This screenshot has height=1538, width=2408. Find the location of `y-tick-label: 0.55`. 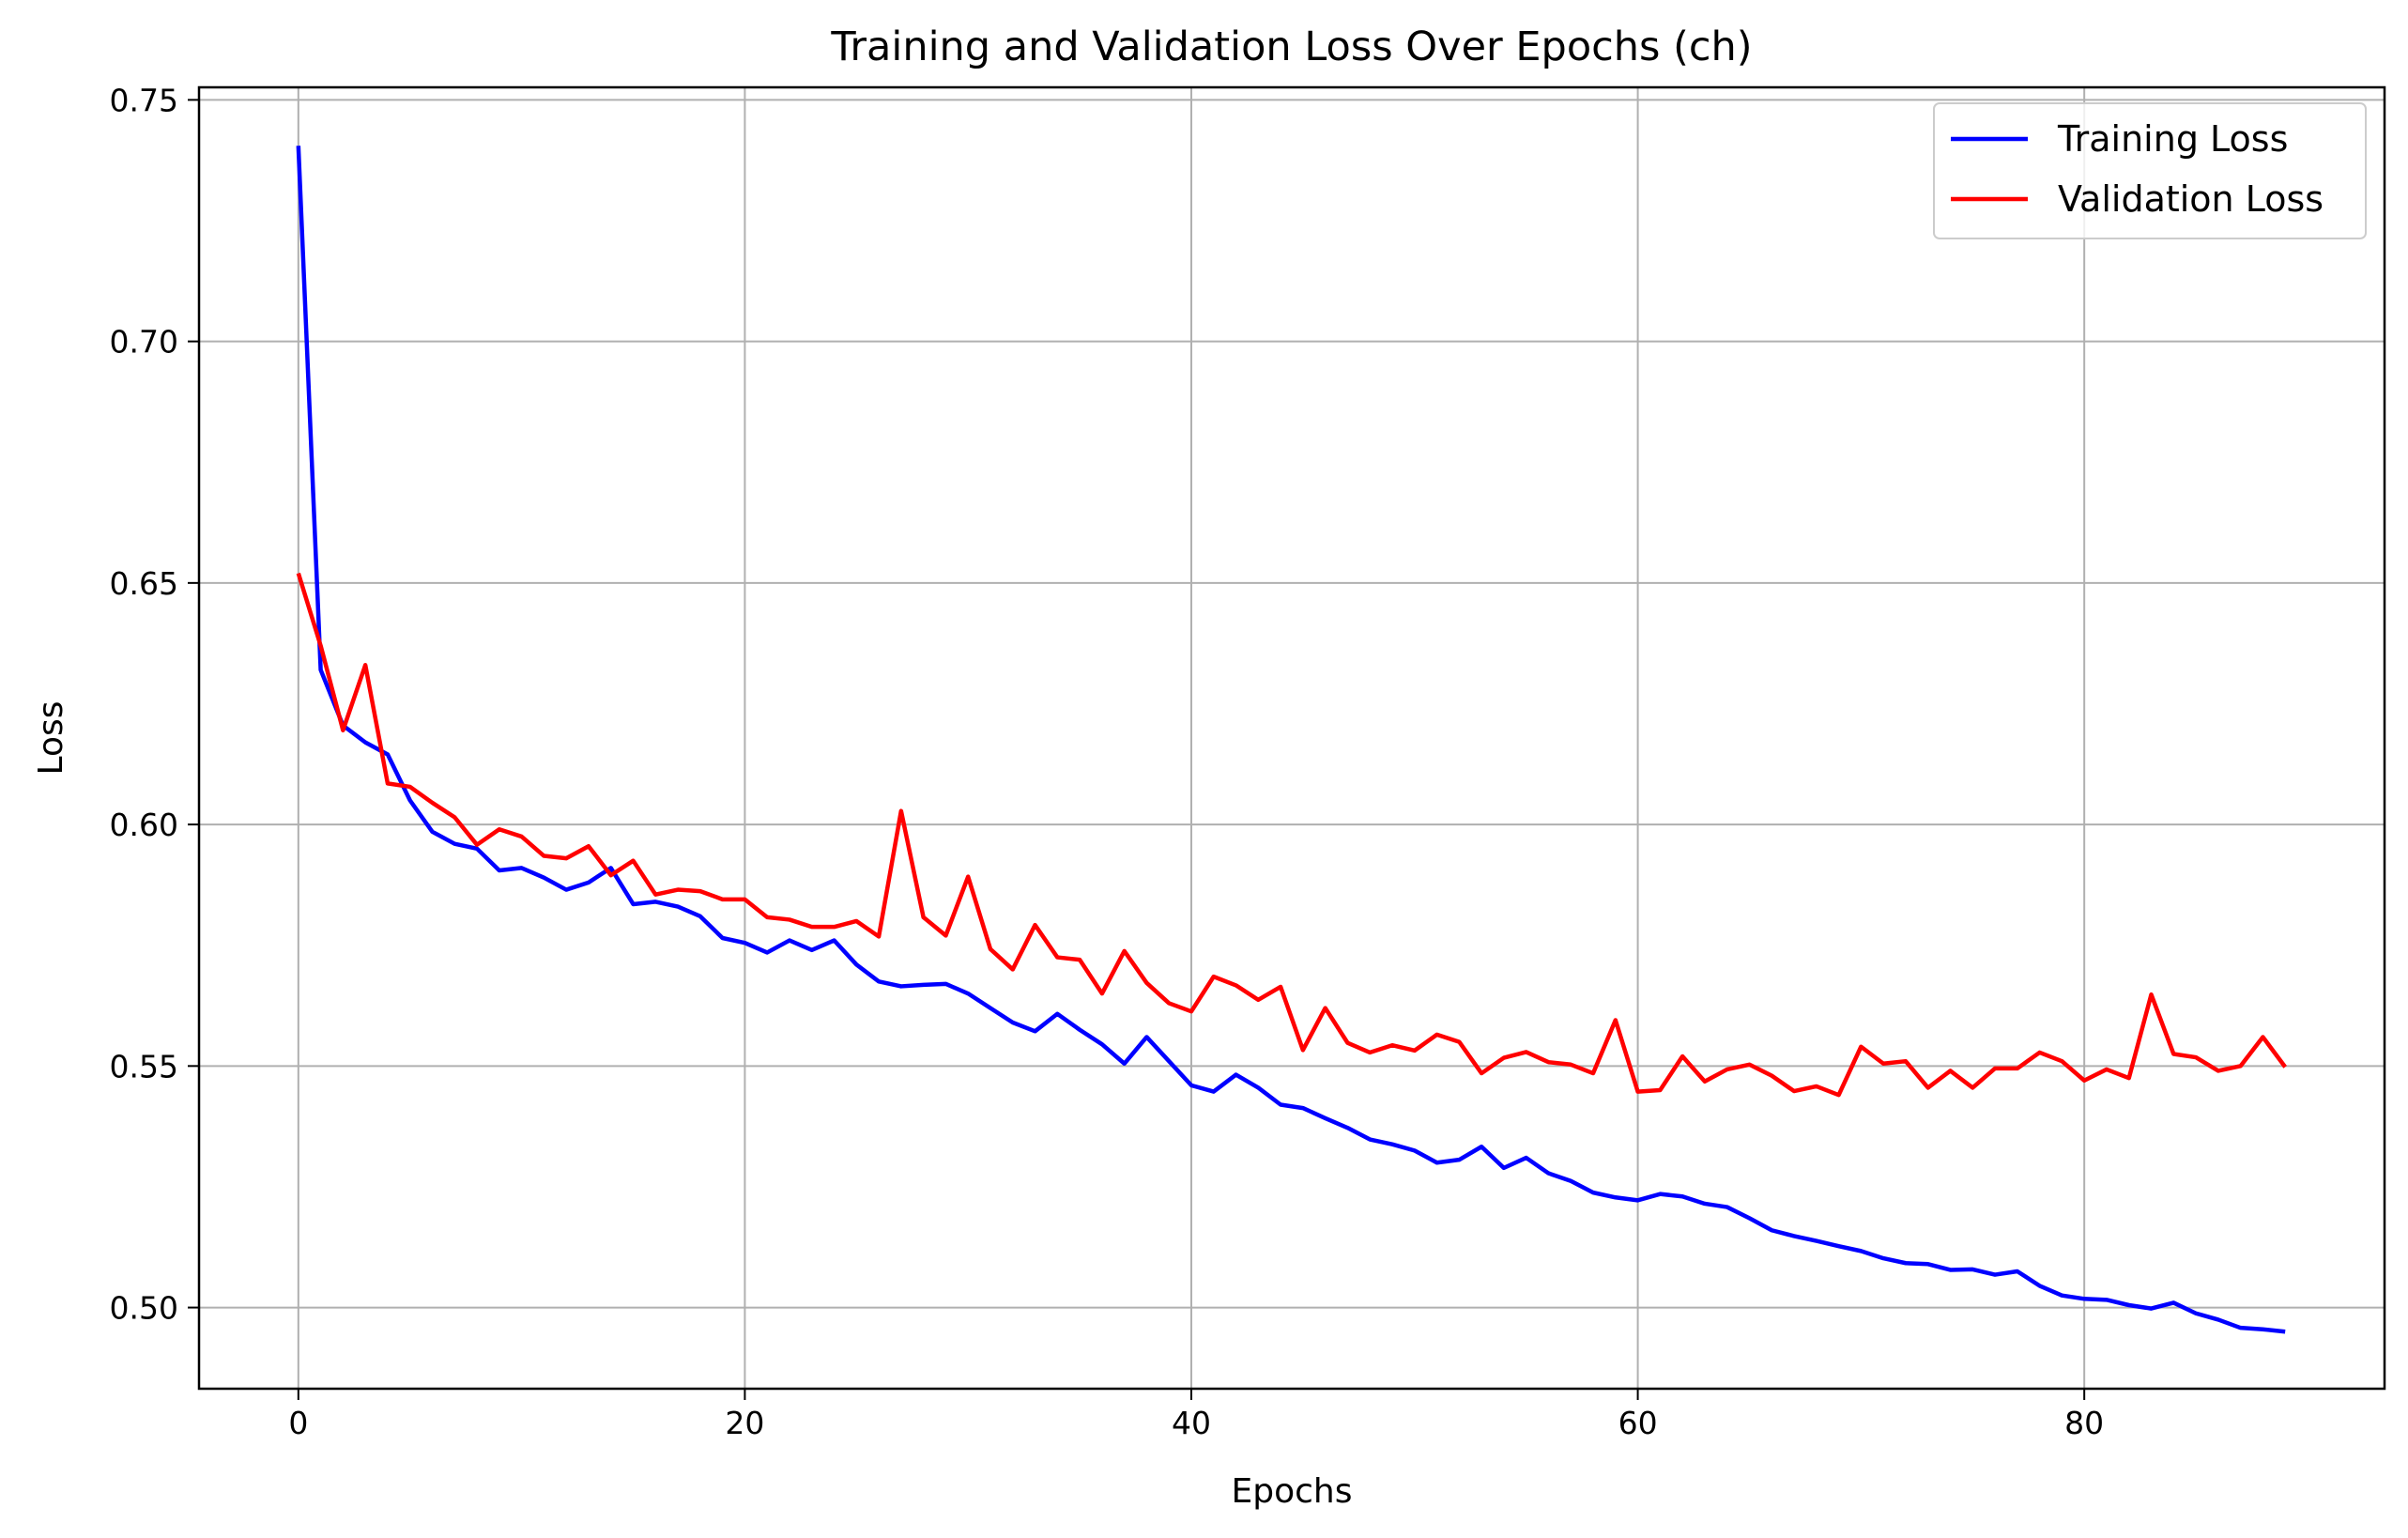

y-tick-label: 0.55 is located at coordinates (144, 1066).